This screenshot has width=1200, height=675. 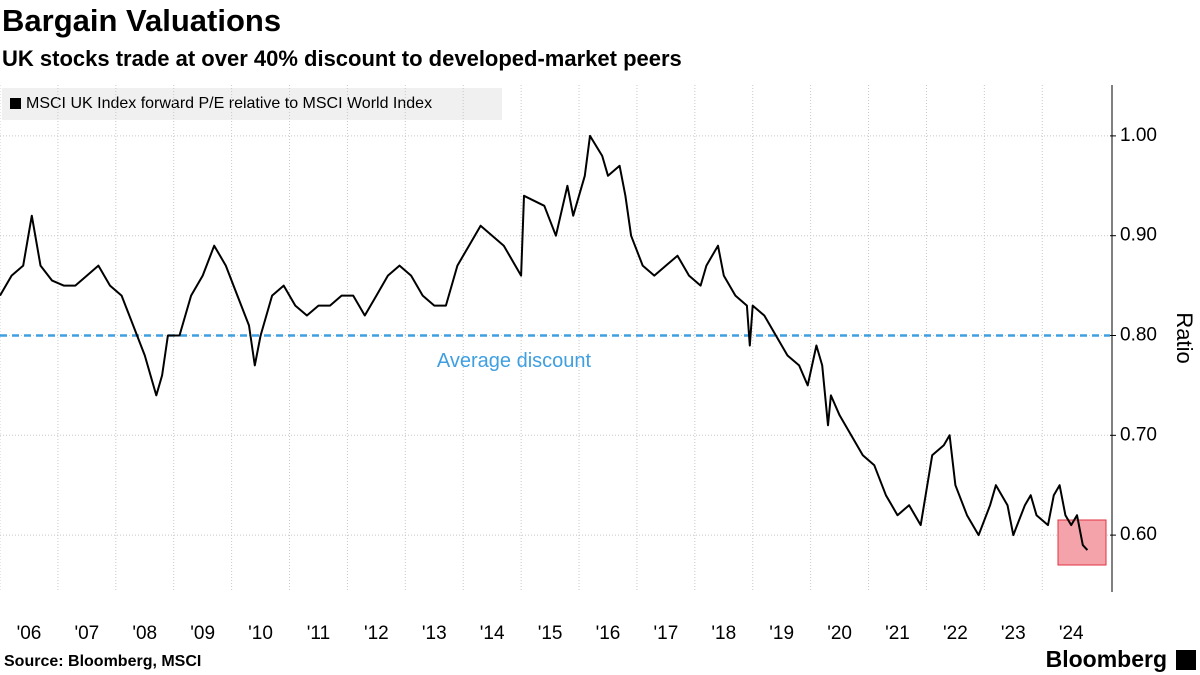 I want to click on x-tick-label: '22, so click(x=955, y=633).